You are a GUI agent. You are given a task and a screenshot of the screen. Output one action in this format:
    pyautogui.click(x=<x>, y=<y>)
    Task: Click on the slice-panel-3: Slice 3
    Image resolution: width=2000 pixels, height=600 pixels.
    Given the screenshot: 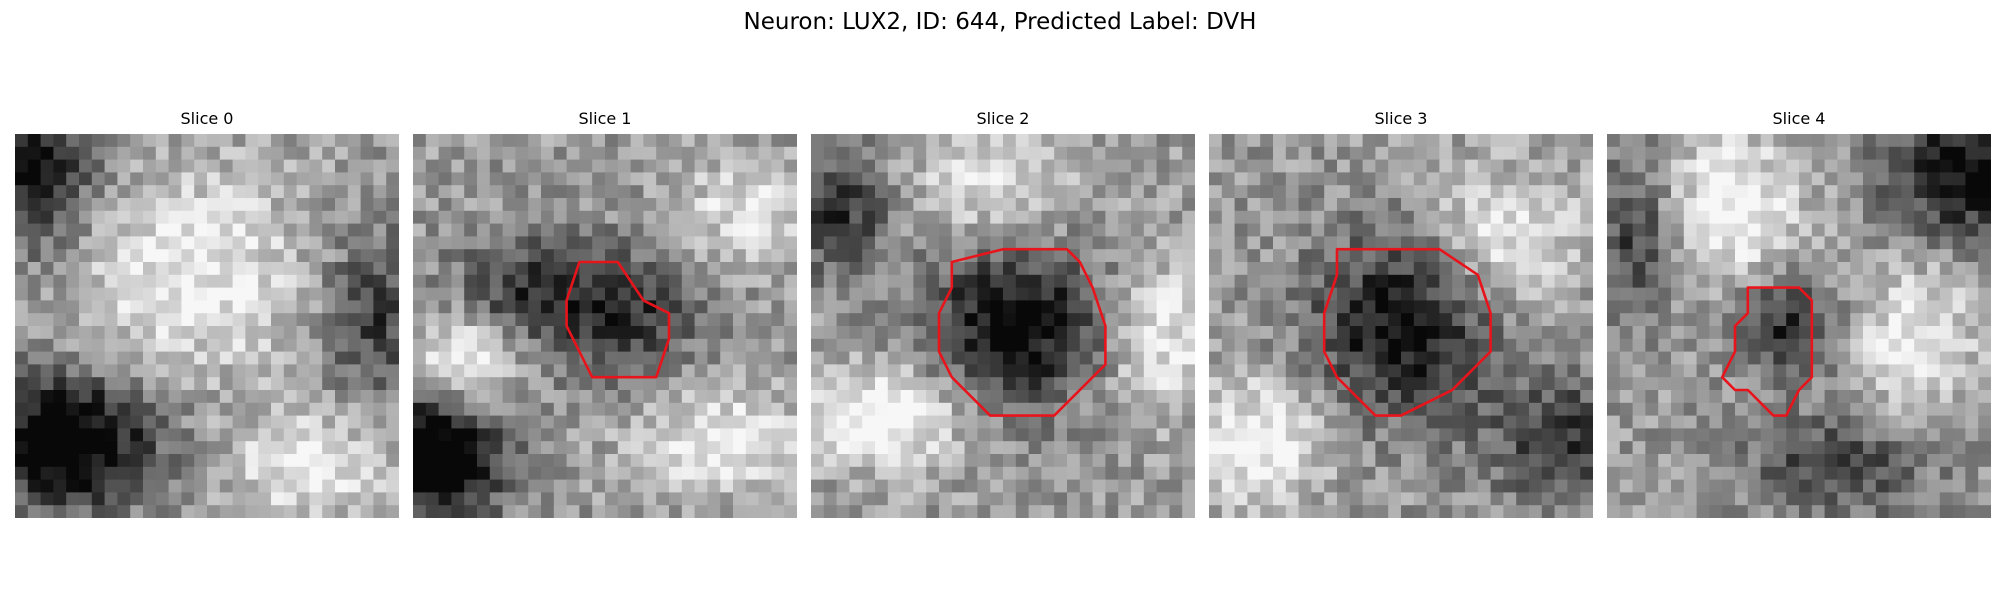 What is the action you would take?
    pyautogui.click(x=1401, y=317)
    